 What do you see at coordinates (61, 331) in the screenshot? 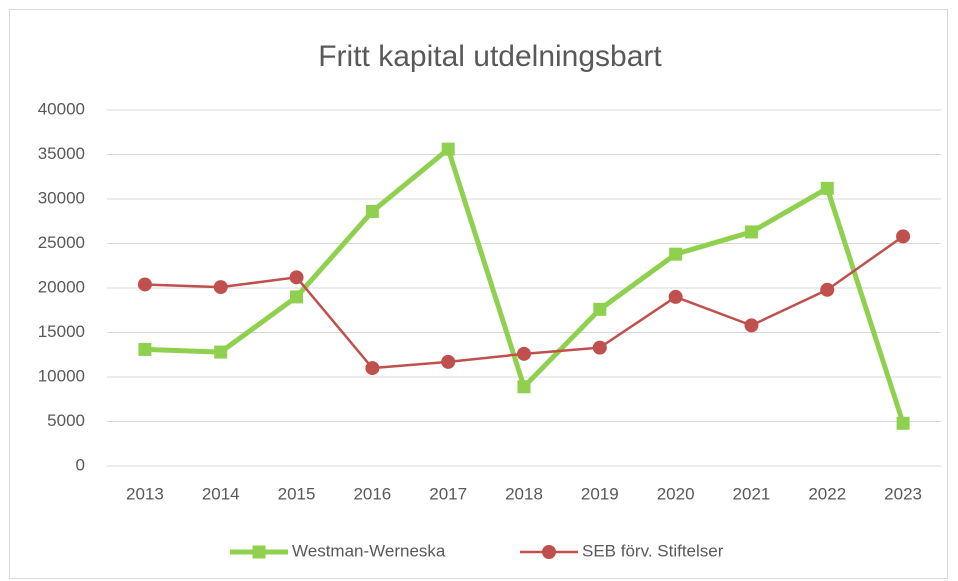
I see `y-tick-label: 15000` at bounding box center [61, 331].